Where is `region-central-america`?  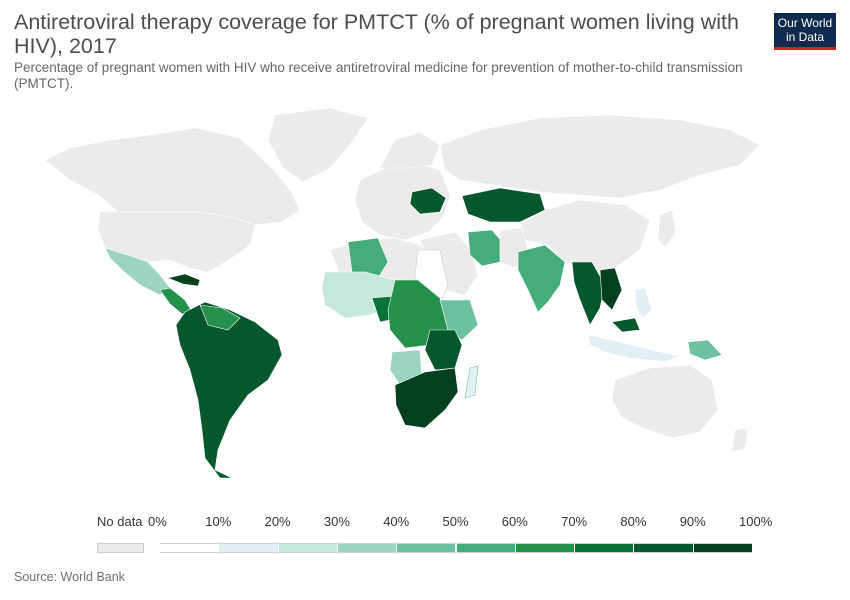
region-central-america is located at coordinates (176, 301).